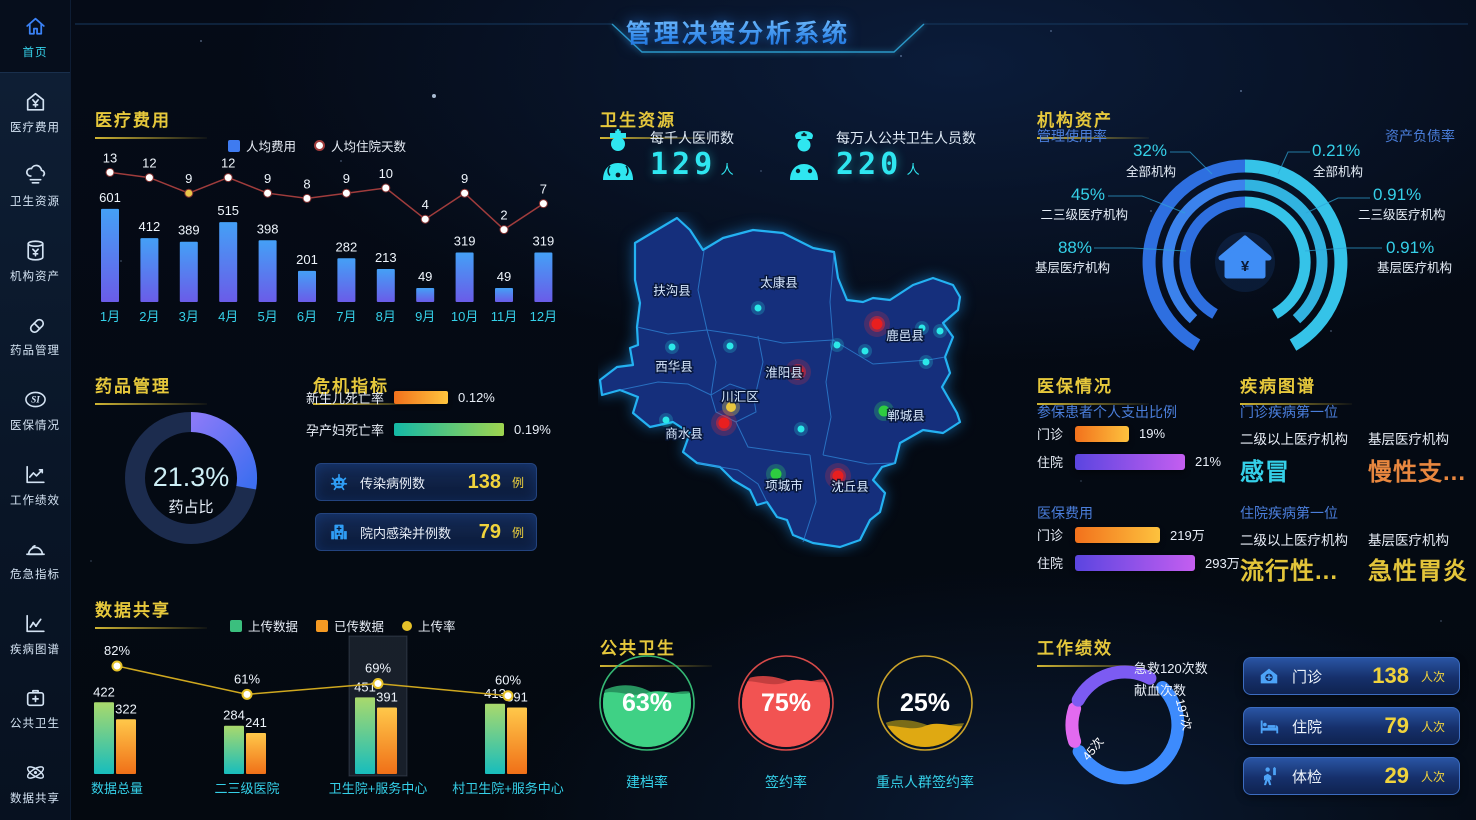  What do you see at coordinates (1114, 686) in the screenshot?
I see `donut-arc-purple` at bounding box center [1114, 686].